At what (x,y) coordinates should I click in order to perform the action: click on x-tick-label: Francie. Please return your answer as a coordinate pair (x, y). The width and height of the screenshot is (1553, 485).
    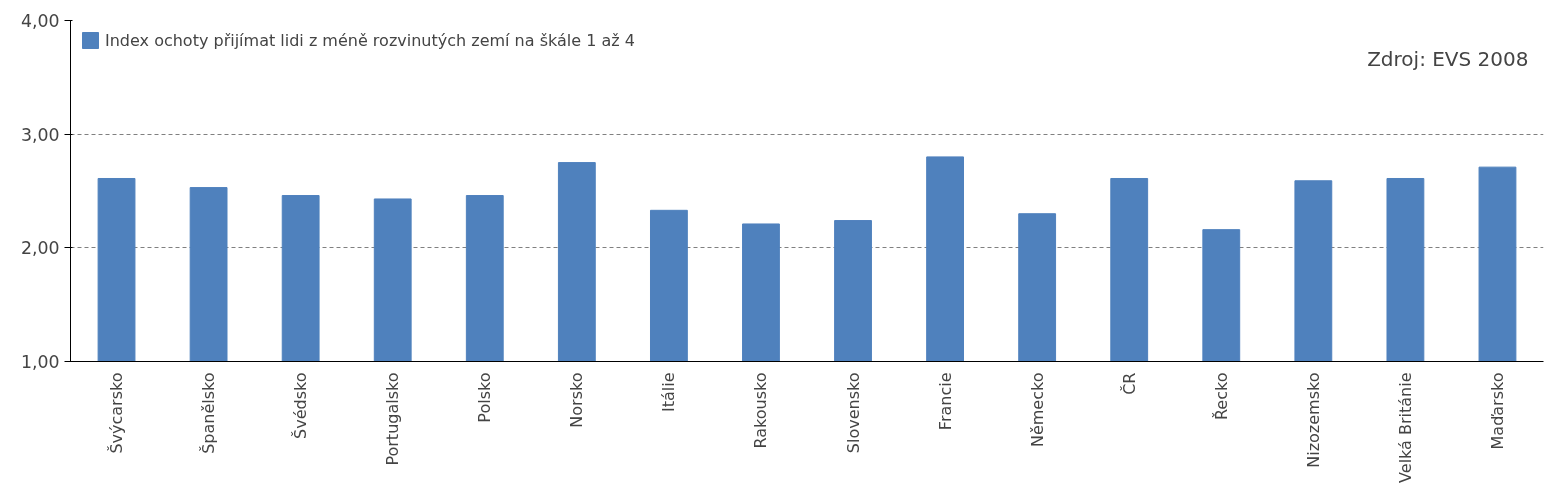
    Looking at the image, I should click on (945, 401).